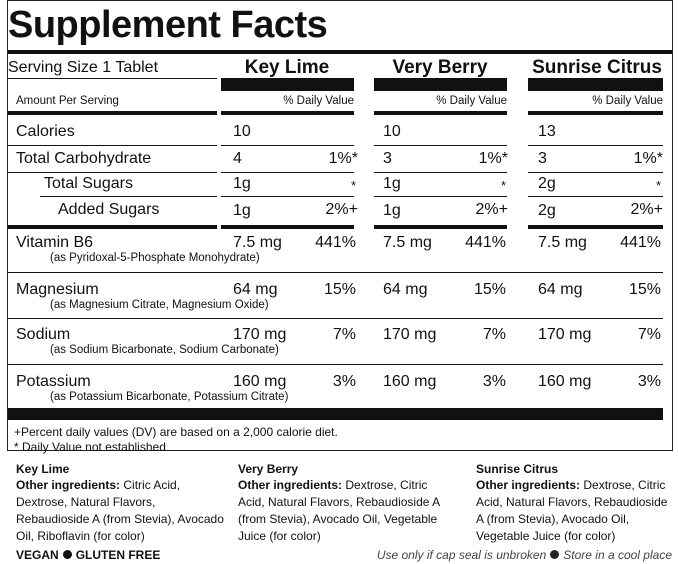 This screenshot has height=564, width=679. What do you see at coordinates (335, 242) in the screenshot?
I see `row-vitamin-b6-dv-key-lime: 441%` at bounding box center [335, 242].